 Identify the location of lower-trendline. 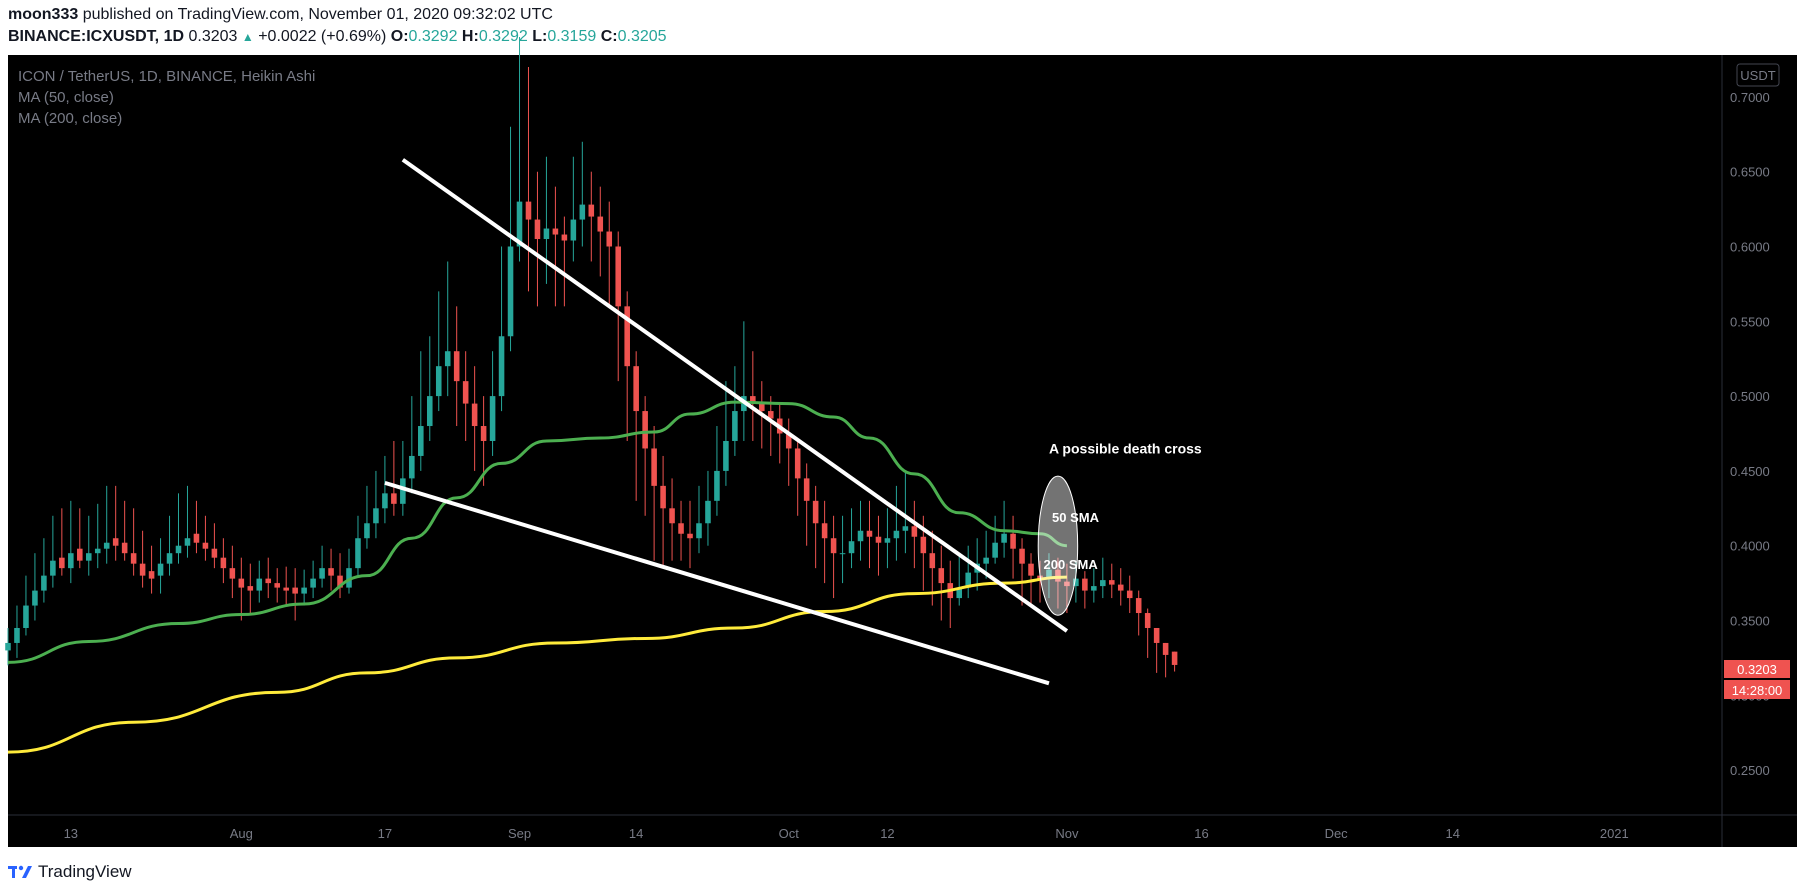
(717, 583).